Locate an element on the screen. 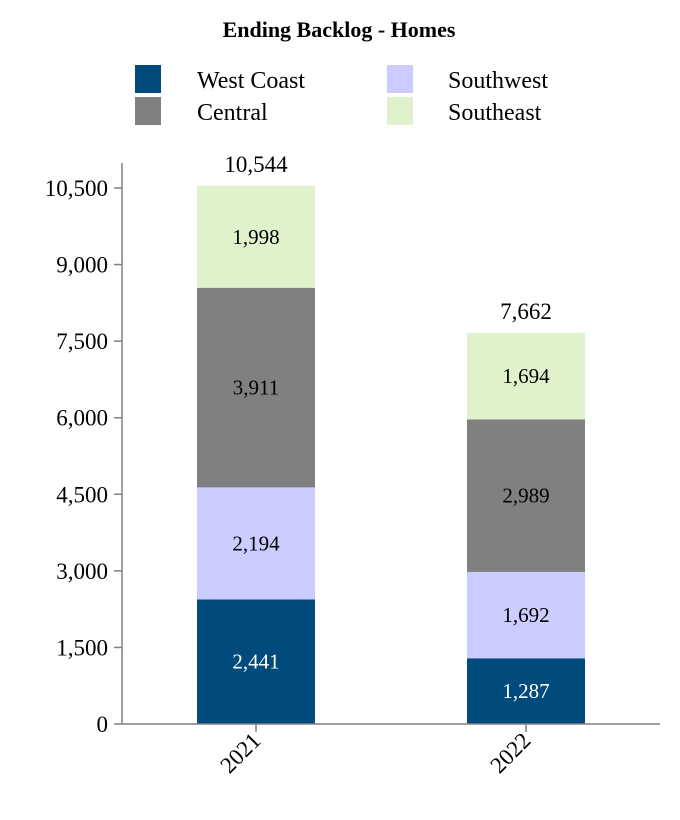 This screenshot has width=680, height=820. legend-swatch-southeast is located at coordinates (400, 111).